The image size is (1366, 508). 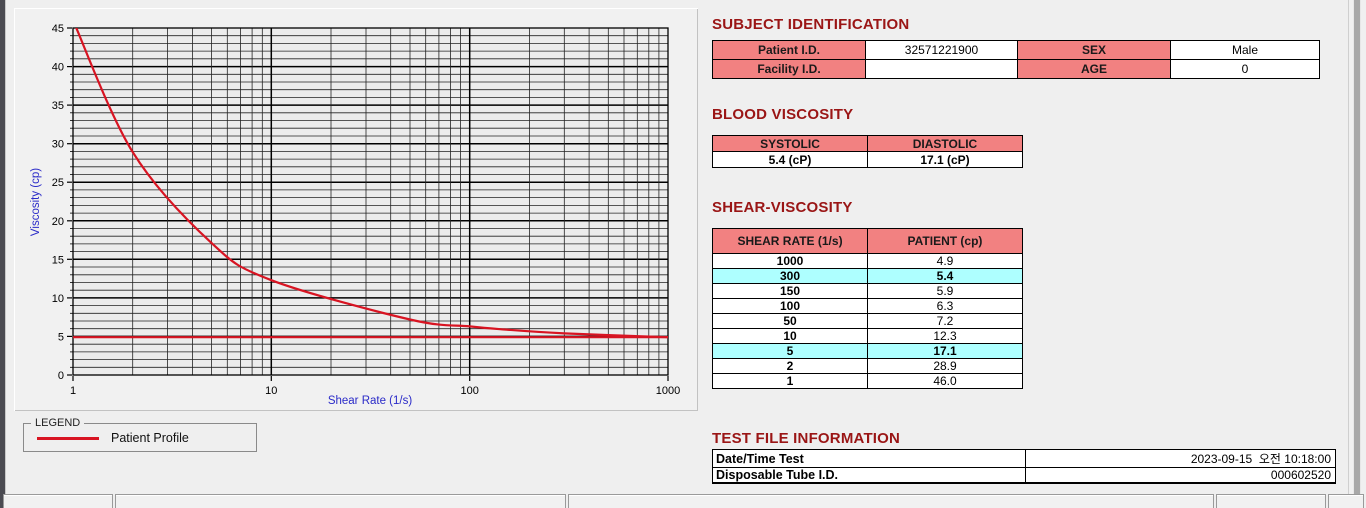 I want to click on shear-row: 10 12.3, so click(x=867, y=336).